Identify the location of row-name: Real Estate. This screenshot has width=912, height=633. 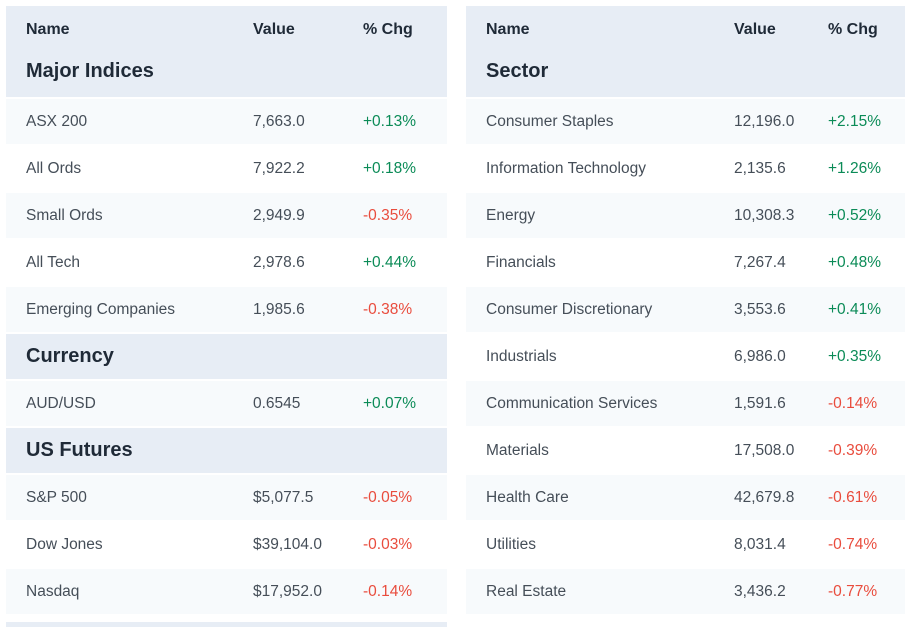
(526, 591).